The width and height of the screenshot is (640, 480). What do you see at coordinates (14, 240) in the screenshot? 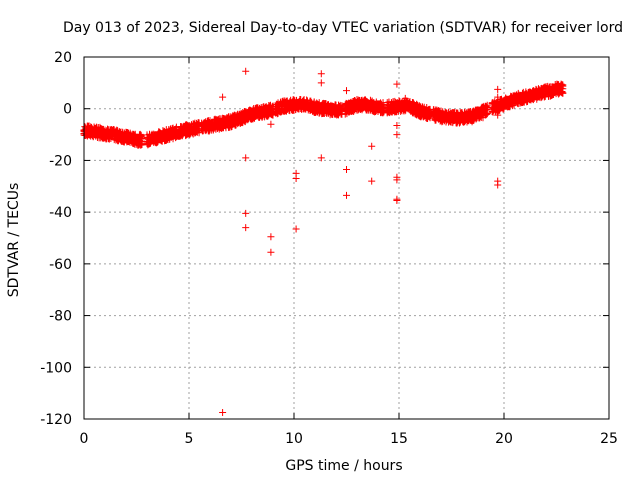
I see `y-axis-label: SDTVAR / TECUs` at bounding box center [14, 240].